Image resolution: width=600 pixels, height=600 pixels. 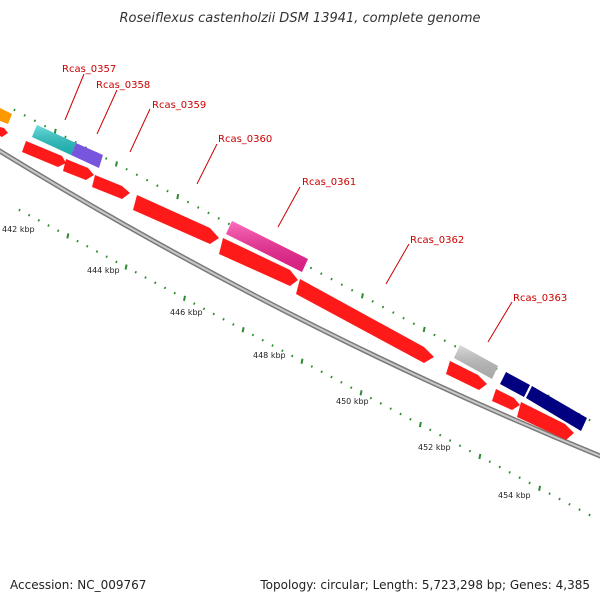 I want to click on kbp-label: 442 kbp, so click(x=18, y=229).